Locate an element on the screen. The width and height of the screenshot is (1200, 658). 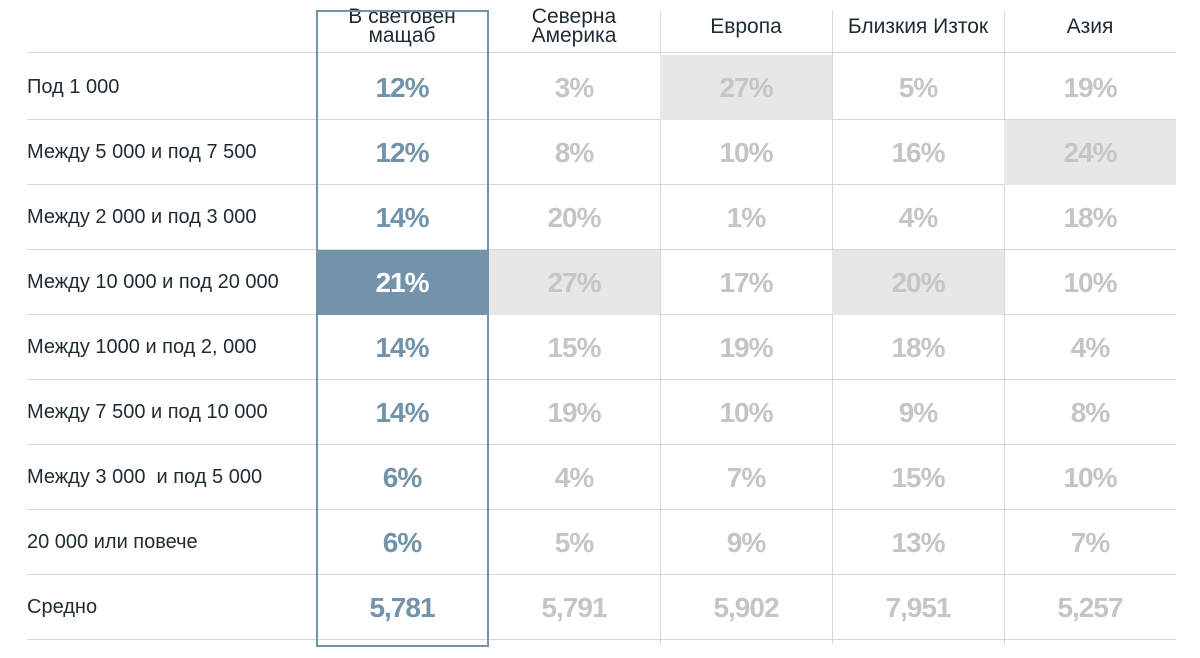
value-cell: 21% is located at coordinates (402, 282).